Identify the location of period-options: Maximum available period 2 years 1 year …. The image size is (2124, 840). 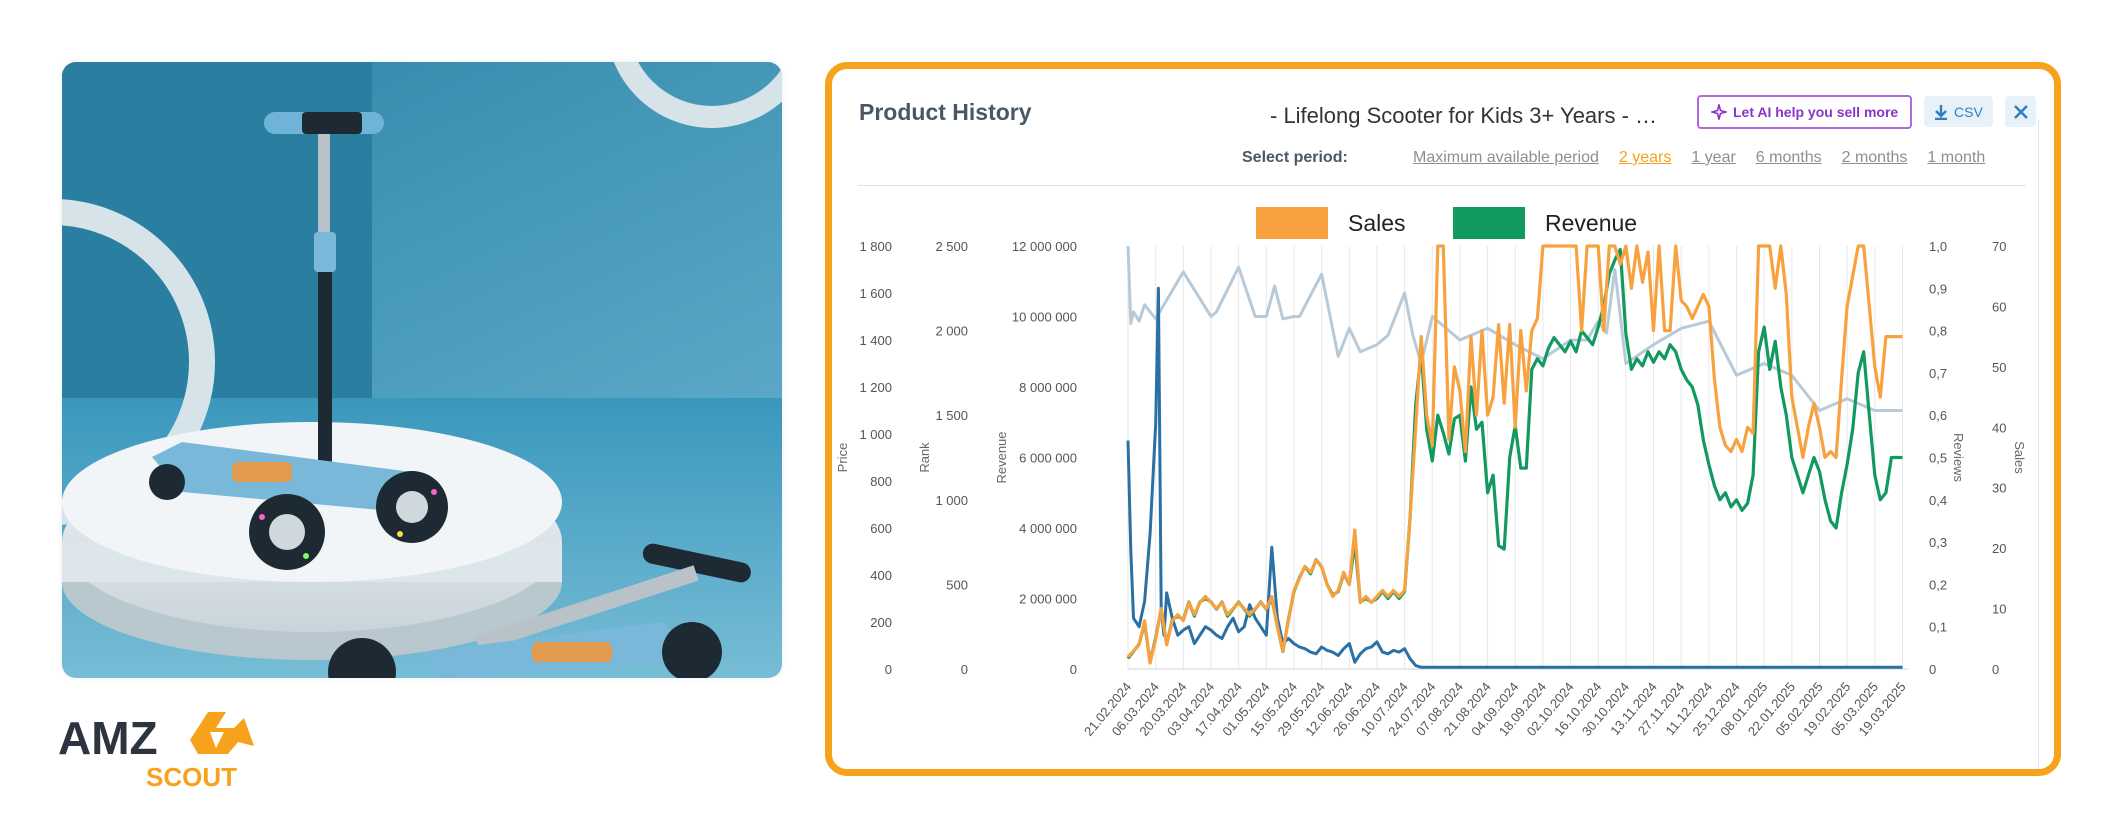
(1699, 158).